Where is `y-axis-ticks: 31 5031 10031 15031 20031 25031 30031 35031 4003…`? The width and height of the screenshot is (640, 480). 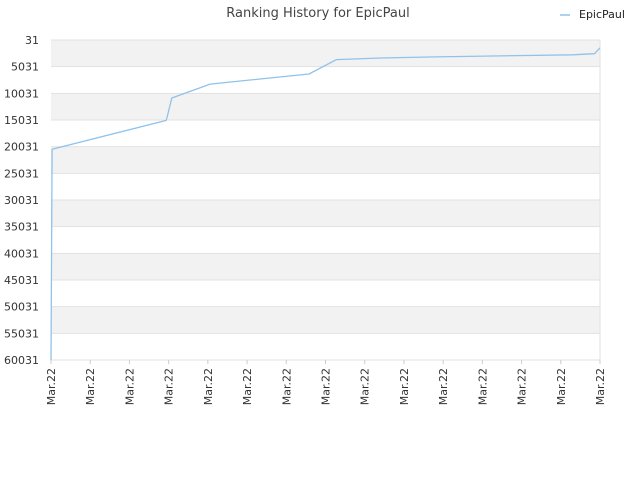 y-axis-ticks: 31 5031 10031 15031 20031 25031 30031 35031 4003… is located at coordinates (21, 200).